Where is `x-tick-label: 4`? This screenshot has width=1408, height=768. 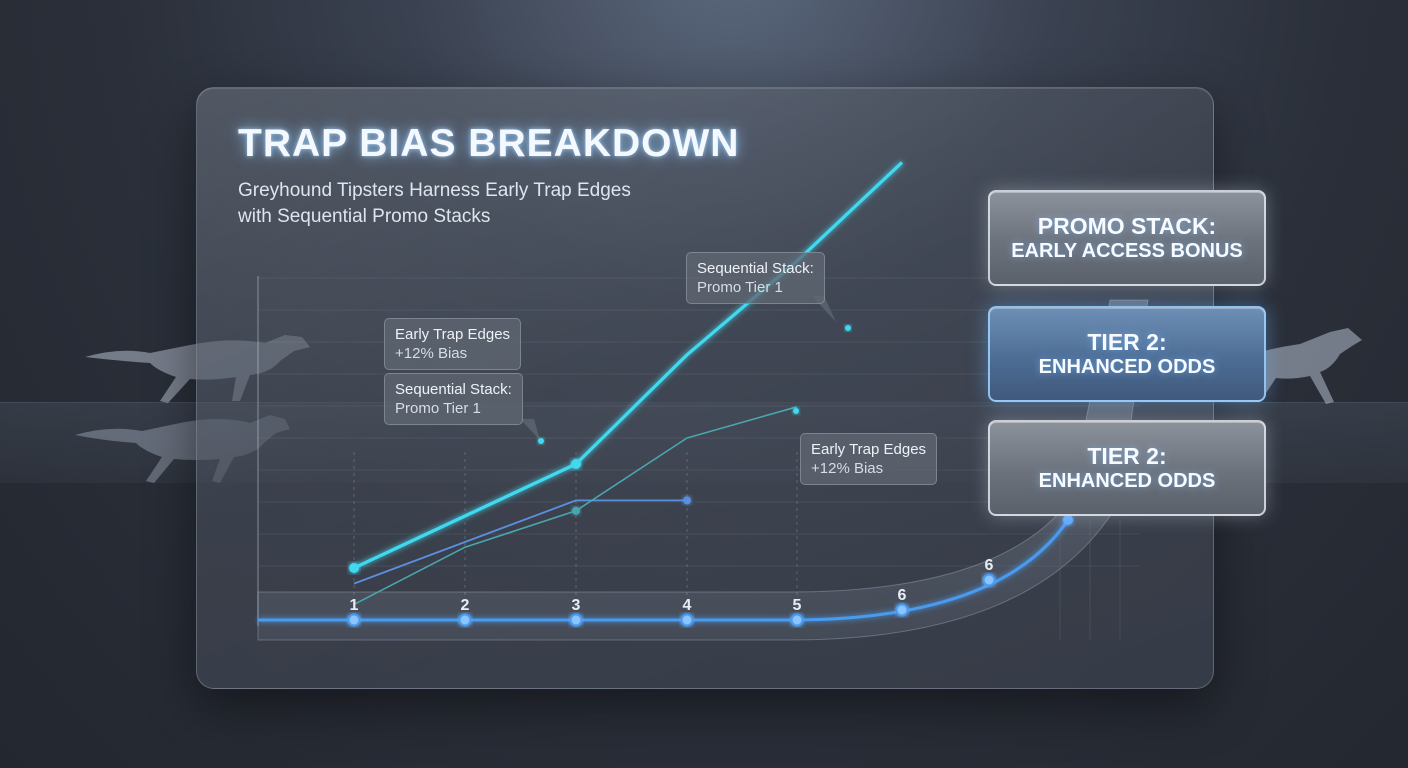 x-tick-label: 4 is located at coordinates (687, 605).